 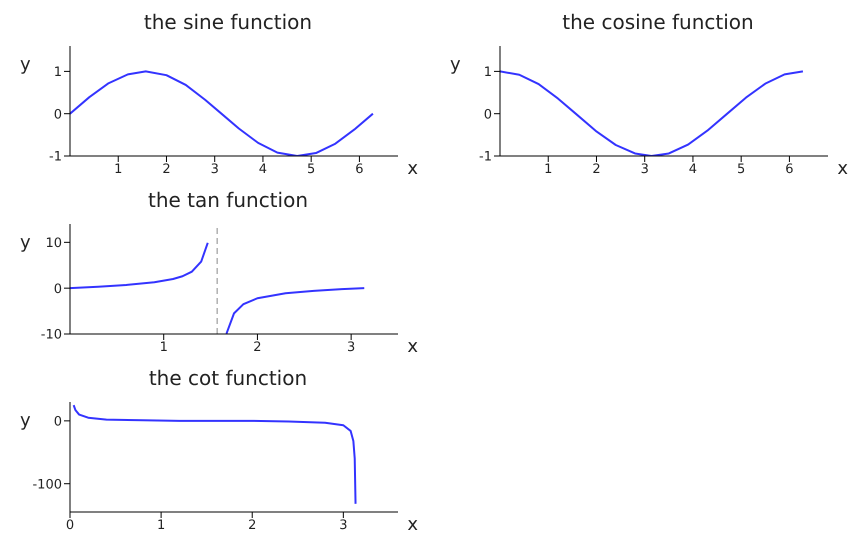 What do you see at coordinates (47, 484) in the screenshot?
I see `y-tick-label: -100` at bounding box center [47, 484].